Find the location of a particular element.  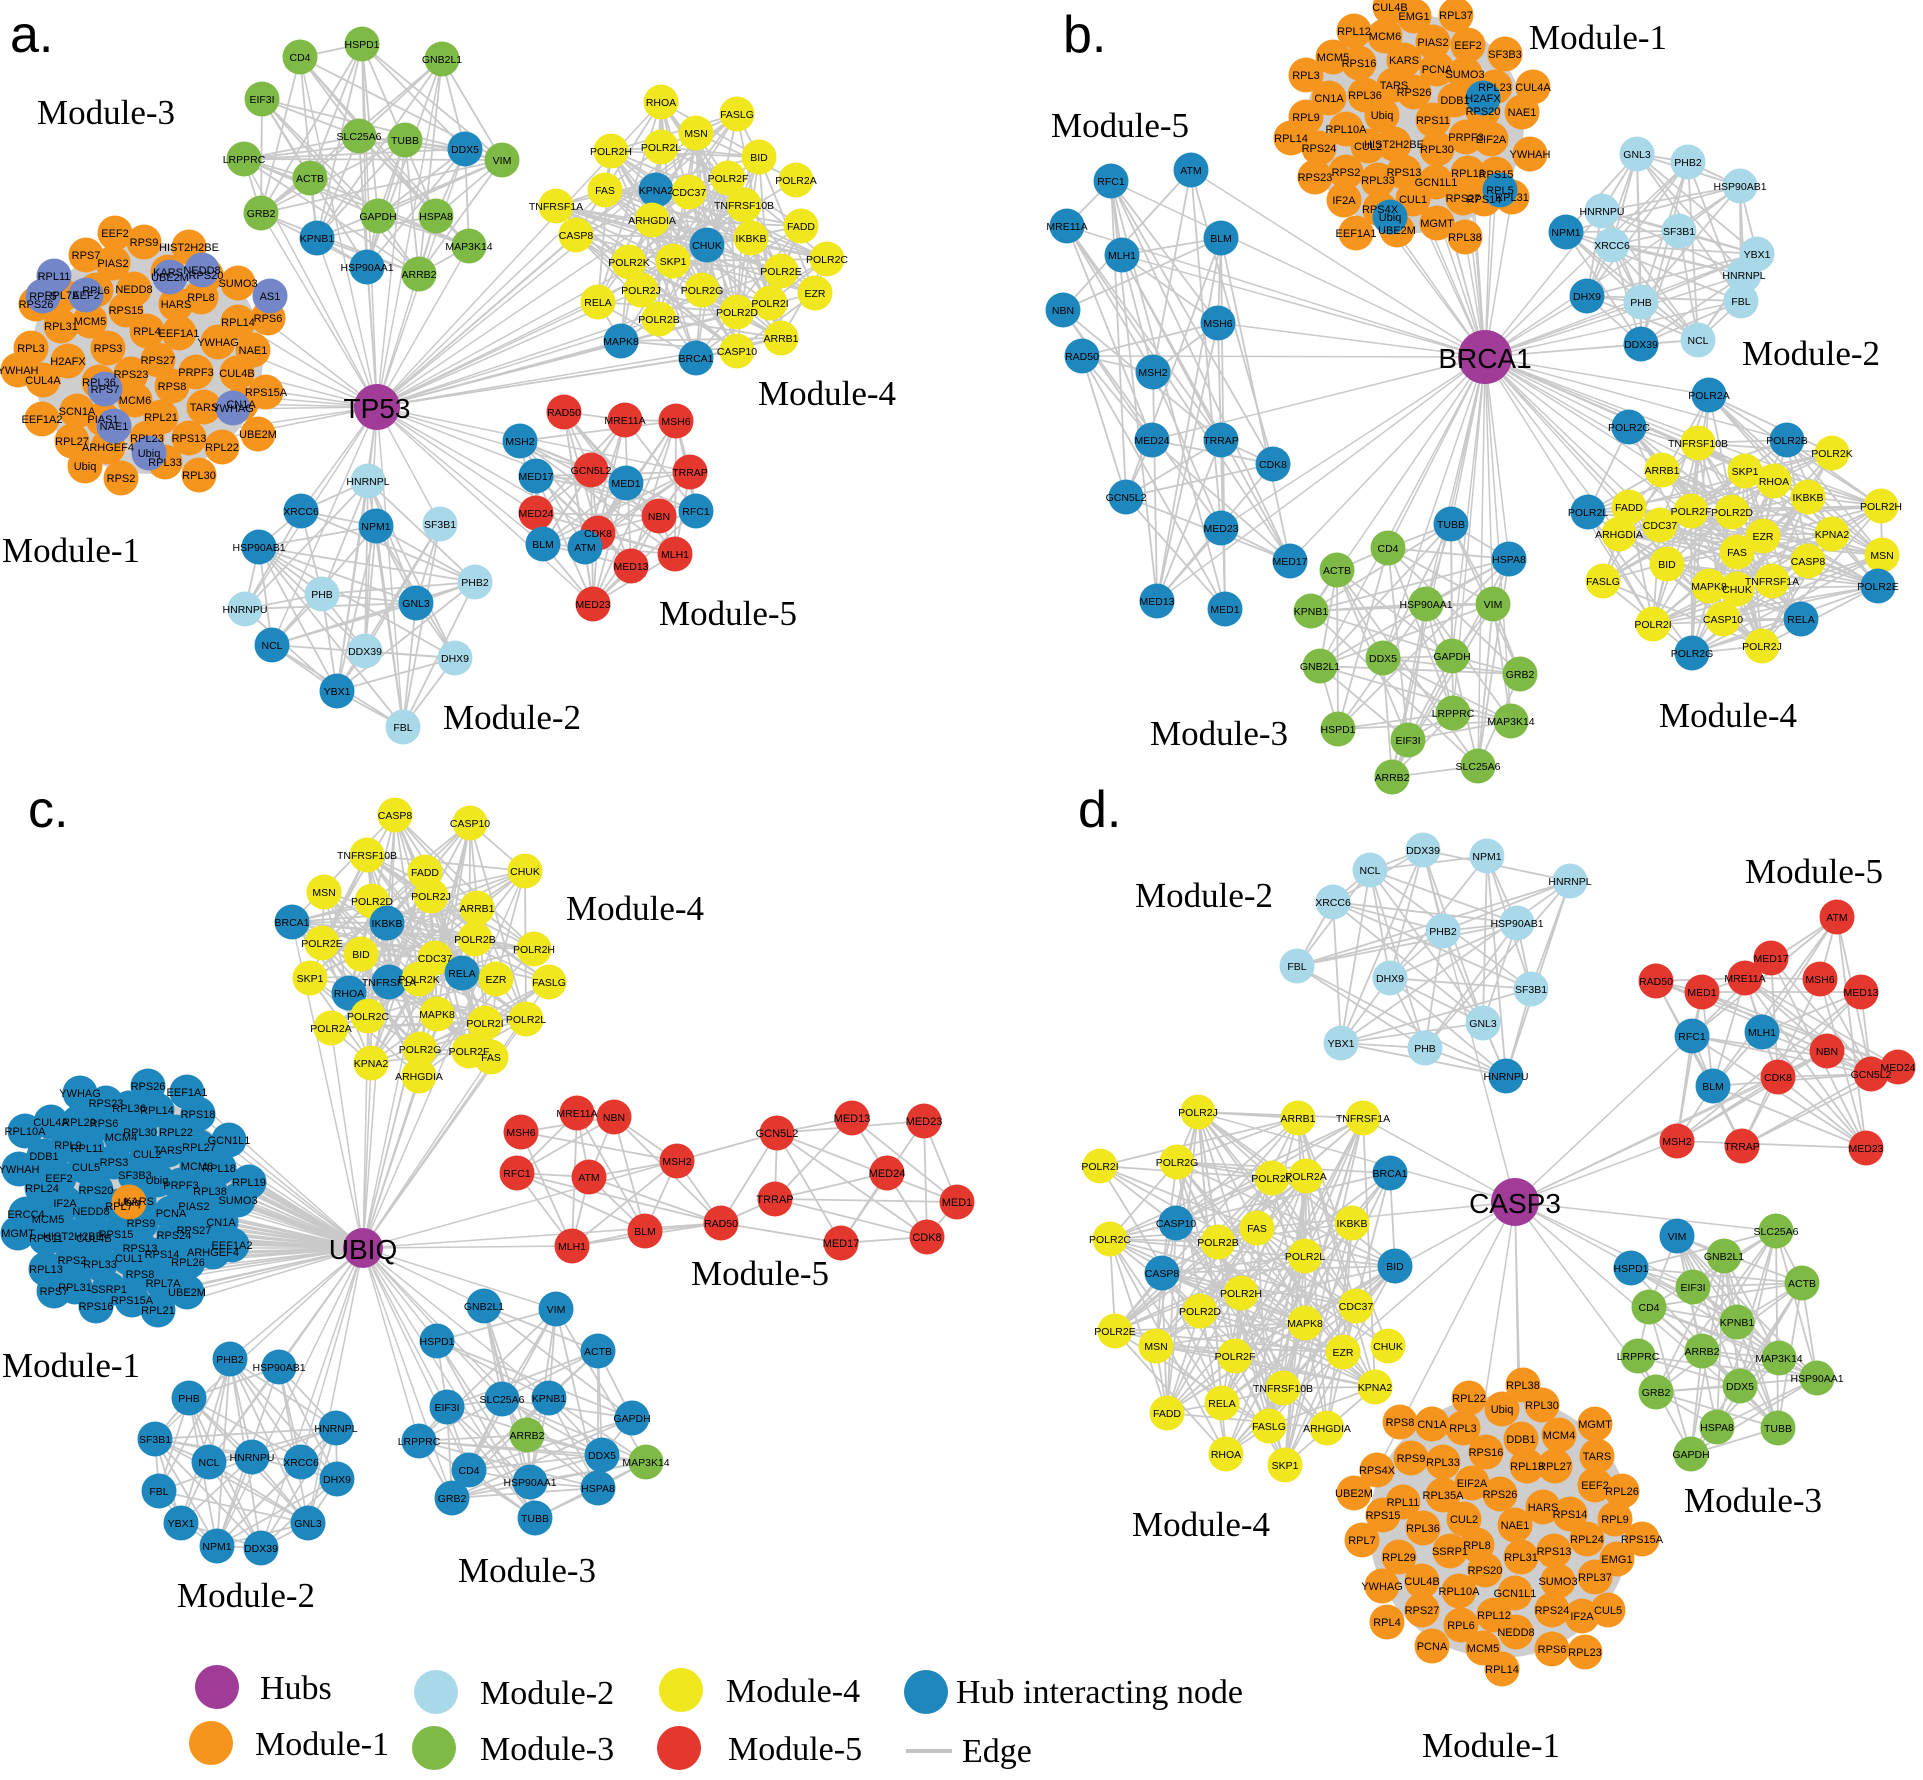

svg-text: Module-5 is located at coordinates (1814, 871).